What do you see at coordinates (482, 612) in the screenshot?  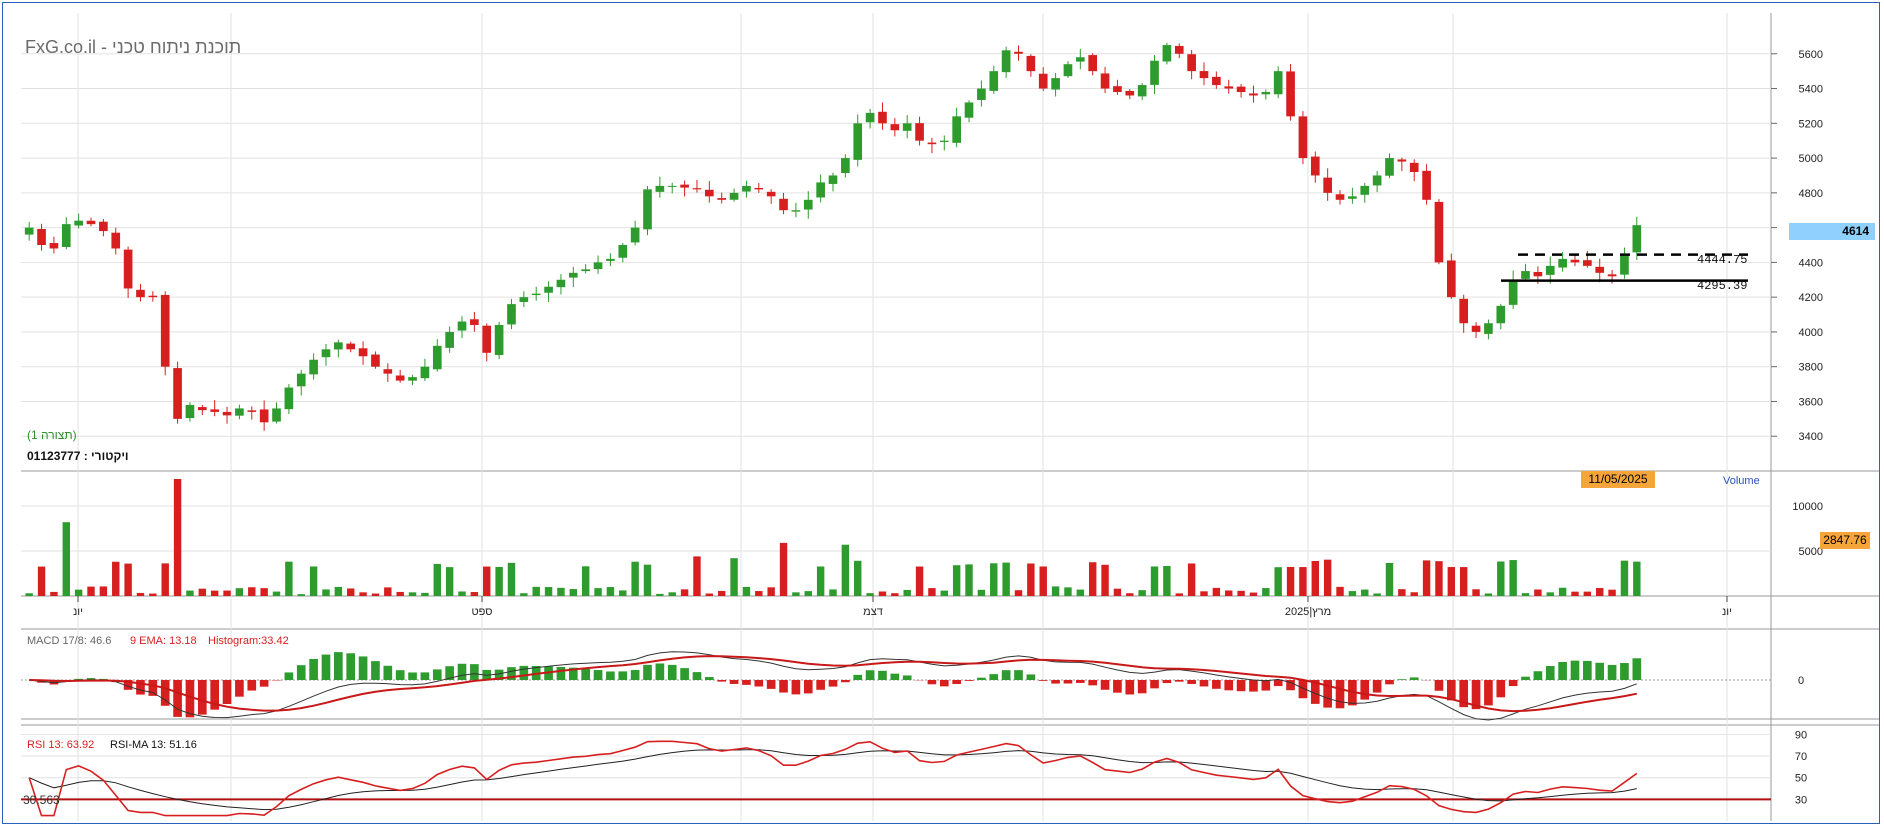 I see `x-tick-label-1: ספט` at bounding box center [482, 612].